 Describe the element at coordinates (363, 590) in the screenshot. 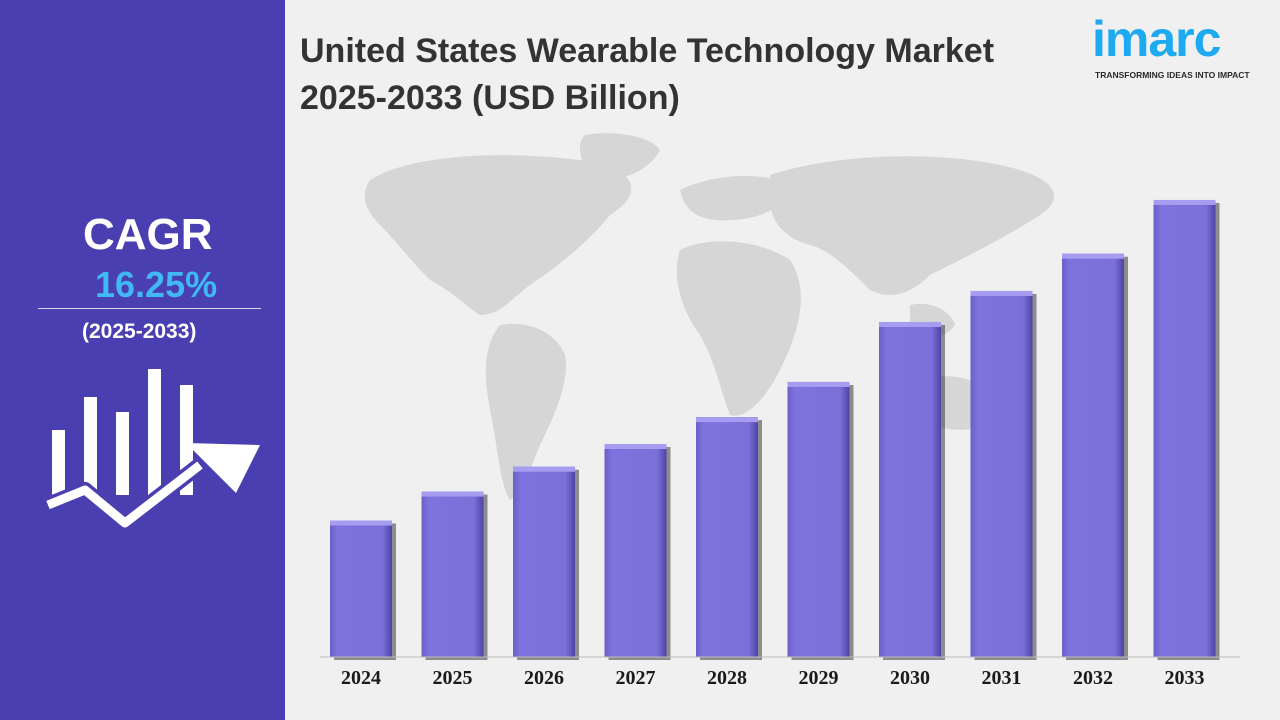

I see `bar-2024` at that location.